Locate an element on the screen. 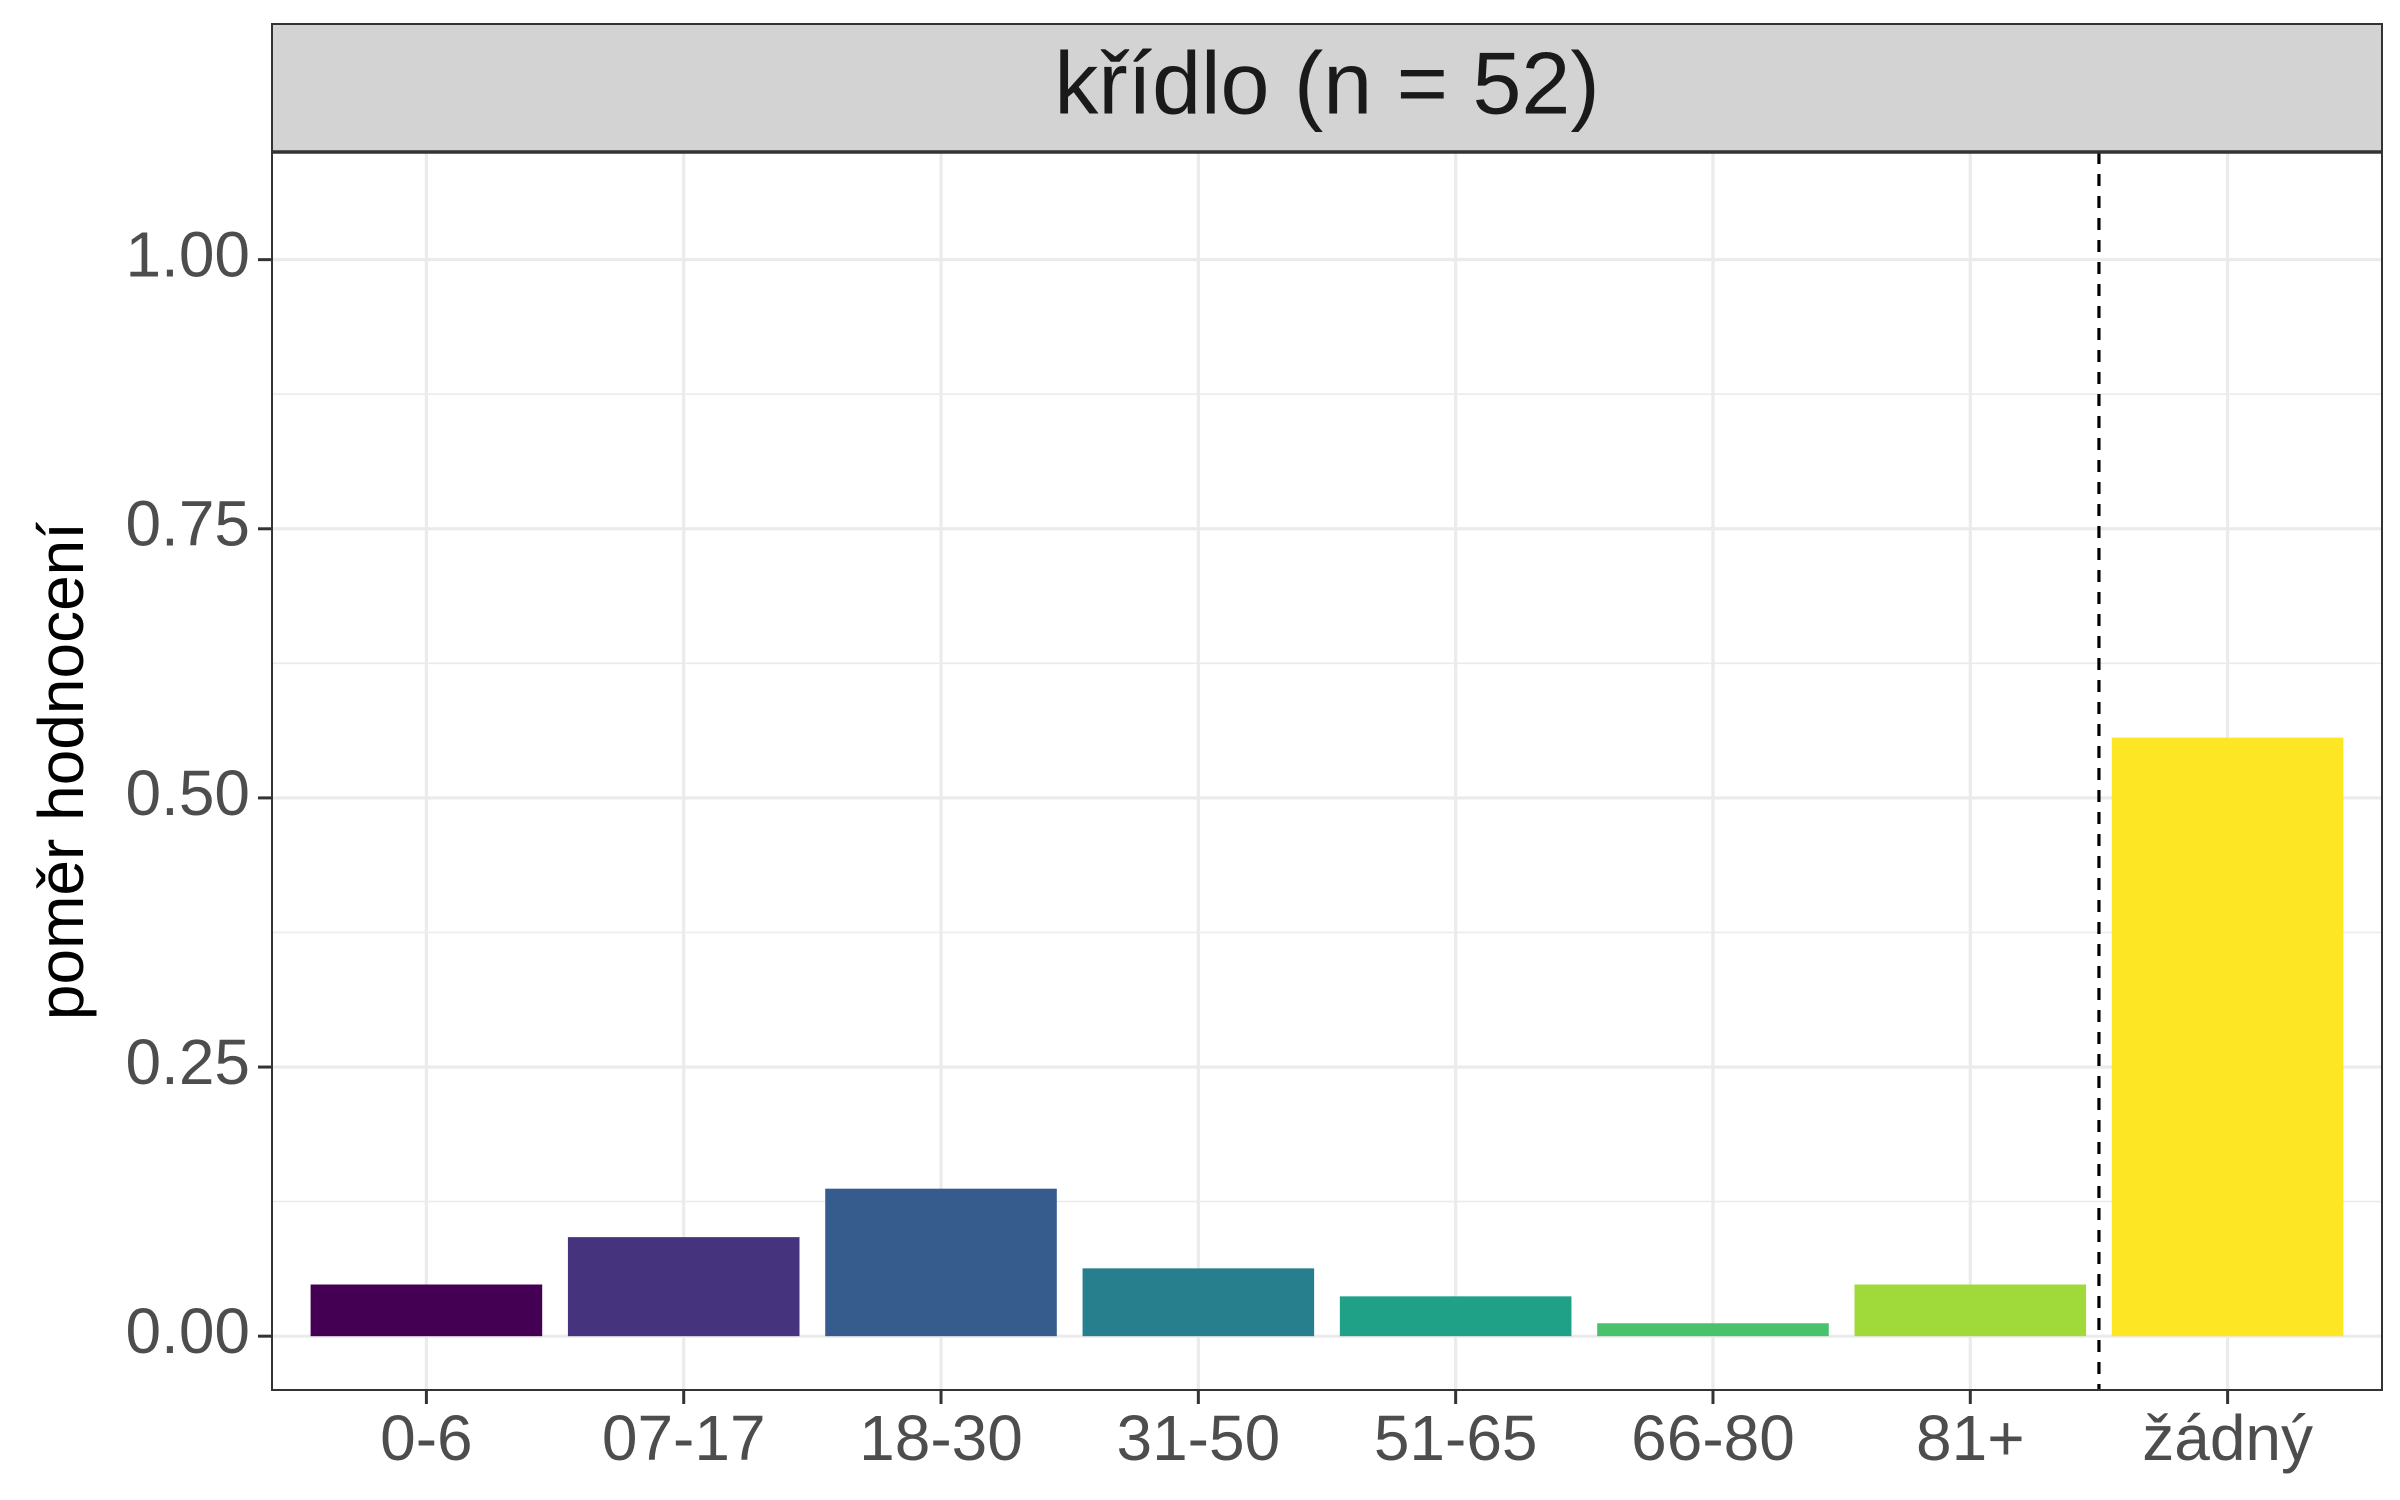  strip-background is located at coordinates (1327, 88).